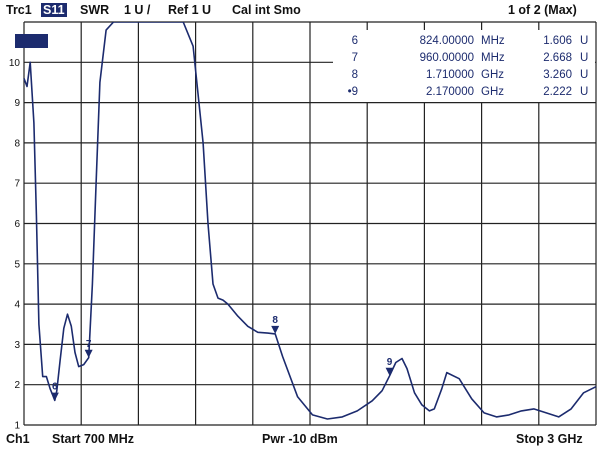 The width and height of the screenshot is (600, 450). I want to click on marker-row-id: 8, so click(355, 75).